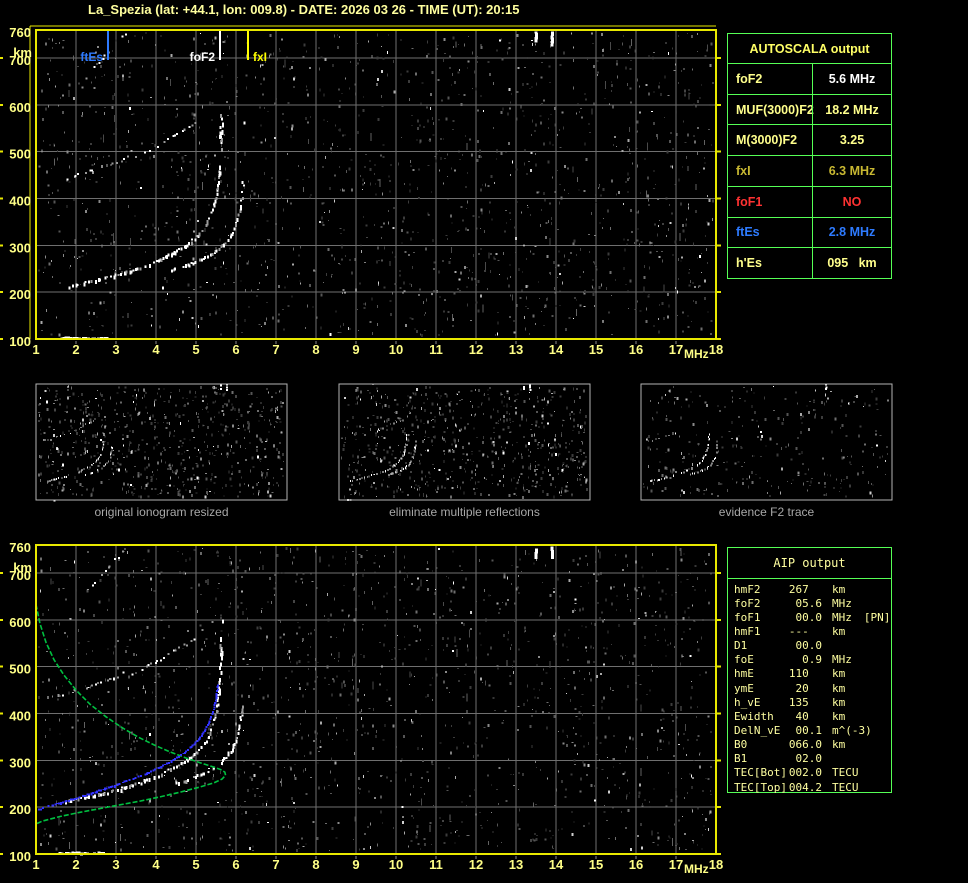 The height and width of the screenshot is (883, 968). I want to click on parameter-value: 0.9, so click(812, 660).